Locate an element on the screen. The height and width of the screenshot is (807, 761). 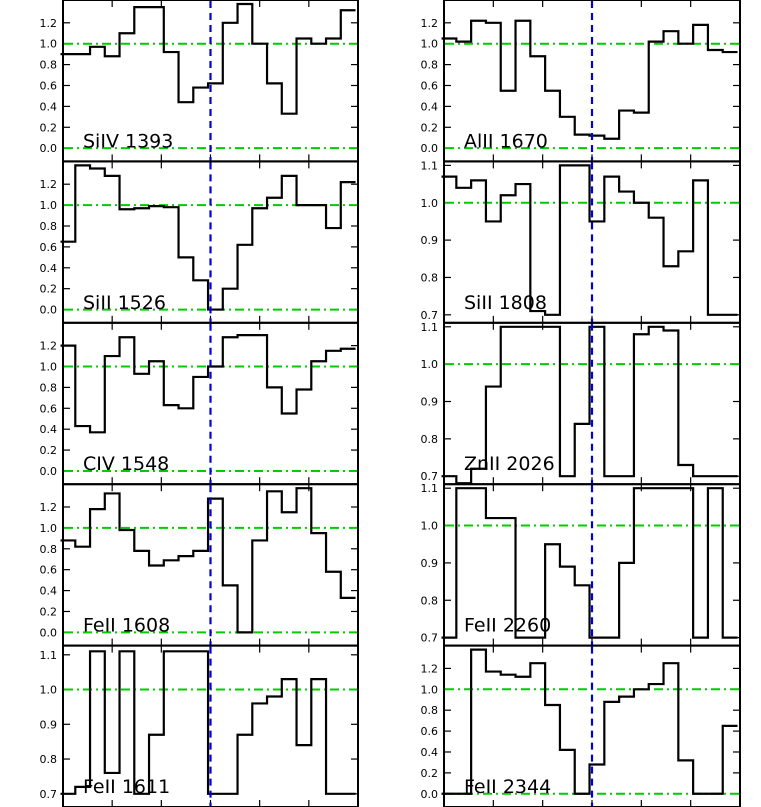
transition-label: FeII 2344 is located at coordinates (507, 787).